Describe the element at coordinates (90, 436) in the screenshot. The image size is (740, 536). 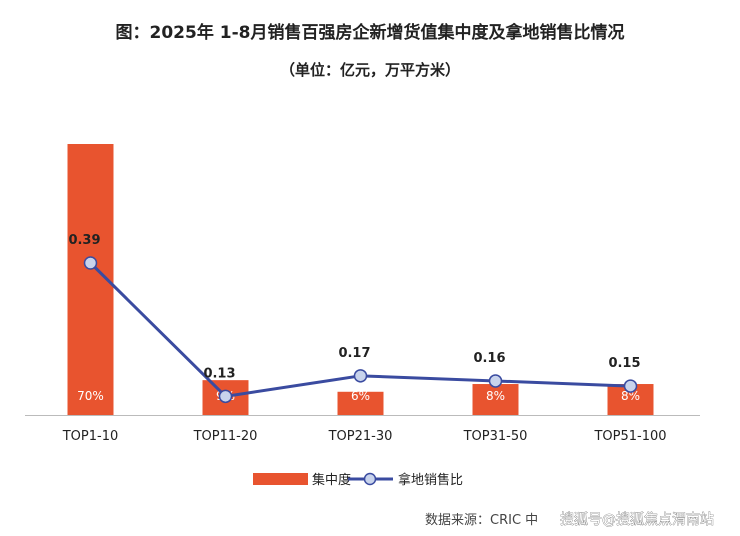
I see `x-tick-label: TOP1-10` at that location.